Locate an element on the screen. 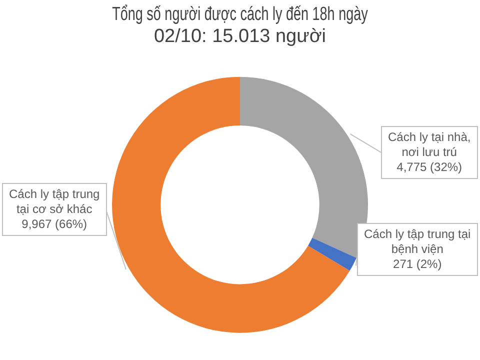  data-label: 4,775 (32%) is located at coordinates (429, 167).